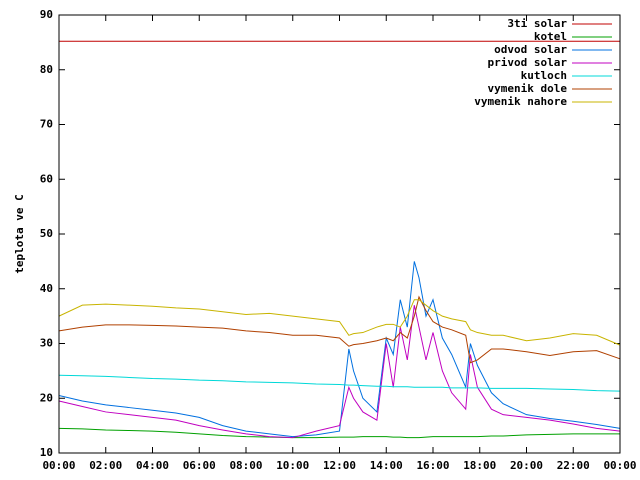  What do you see at coordinates (46, 124) in the screenshot?
I see `y-tick-label: 70` at bounding box center [46, 124].